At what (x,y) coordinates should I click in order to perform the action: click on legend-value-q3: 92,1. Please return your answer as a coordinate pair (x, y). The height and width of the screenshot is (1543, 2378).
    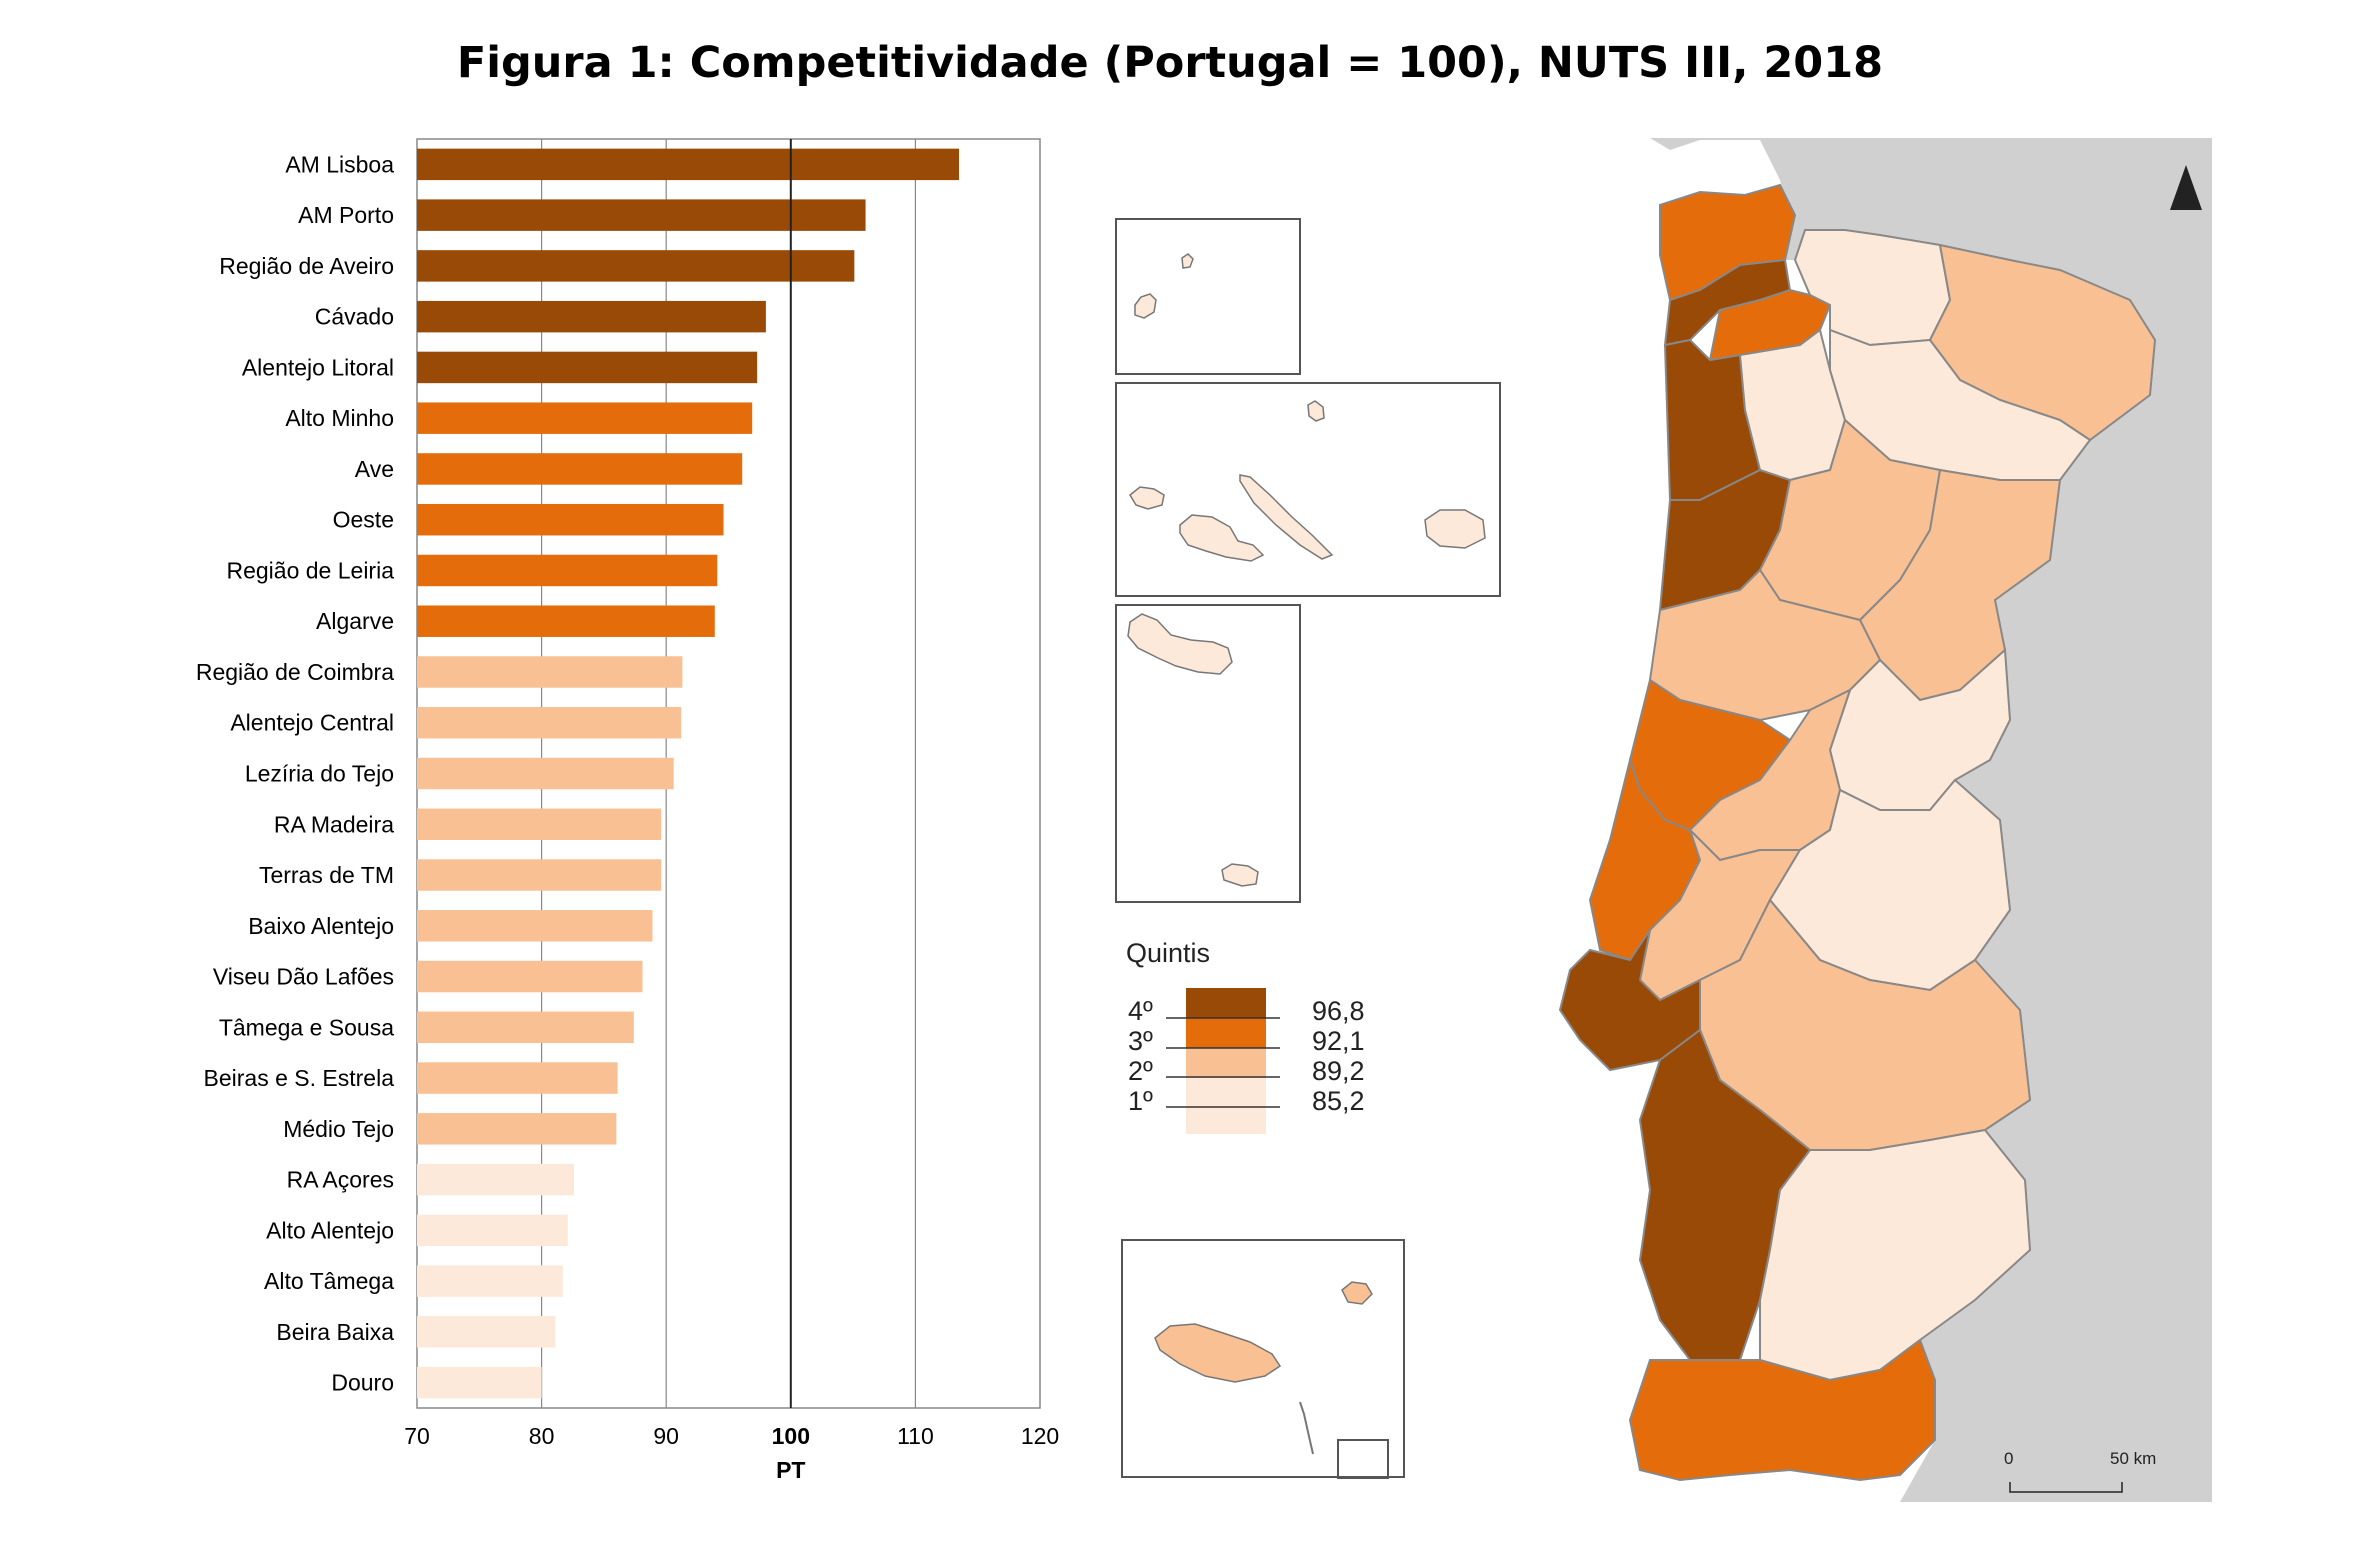
    Looking at the image, I should click on (1338, 1041).